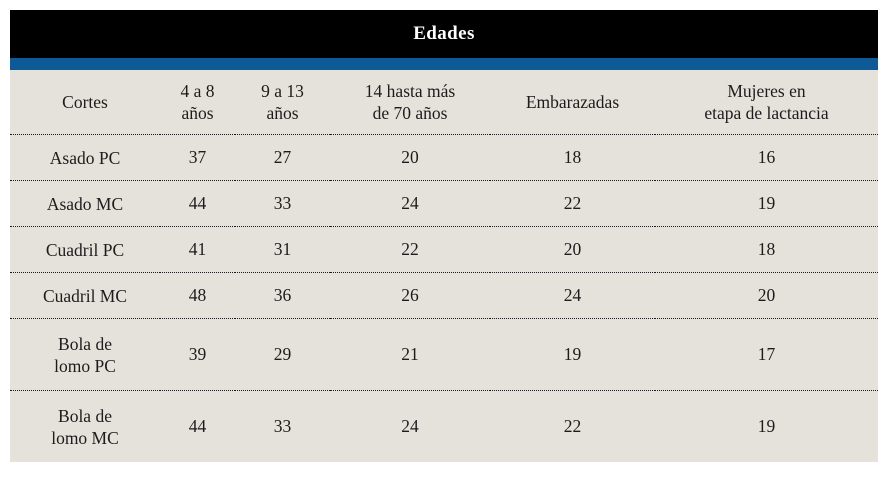  I want to click on row-label-line: Cuadril PC, so click(85, 249).